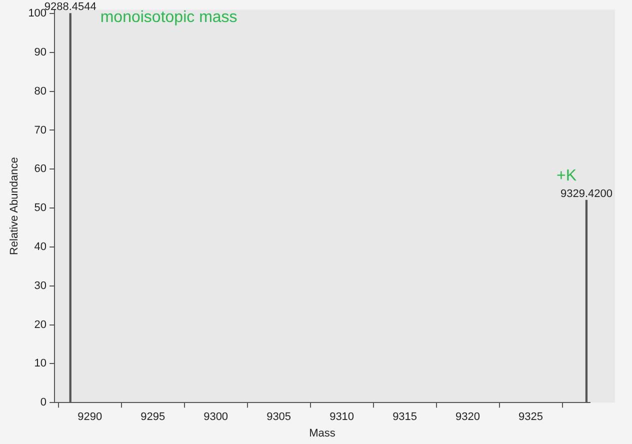 This screenshot has height=444, width=632. I want to click on y-axis-title: Relative Abundance, so click(14, 206).